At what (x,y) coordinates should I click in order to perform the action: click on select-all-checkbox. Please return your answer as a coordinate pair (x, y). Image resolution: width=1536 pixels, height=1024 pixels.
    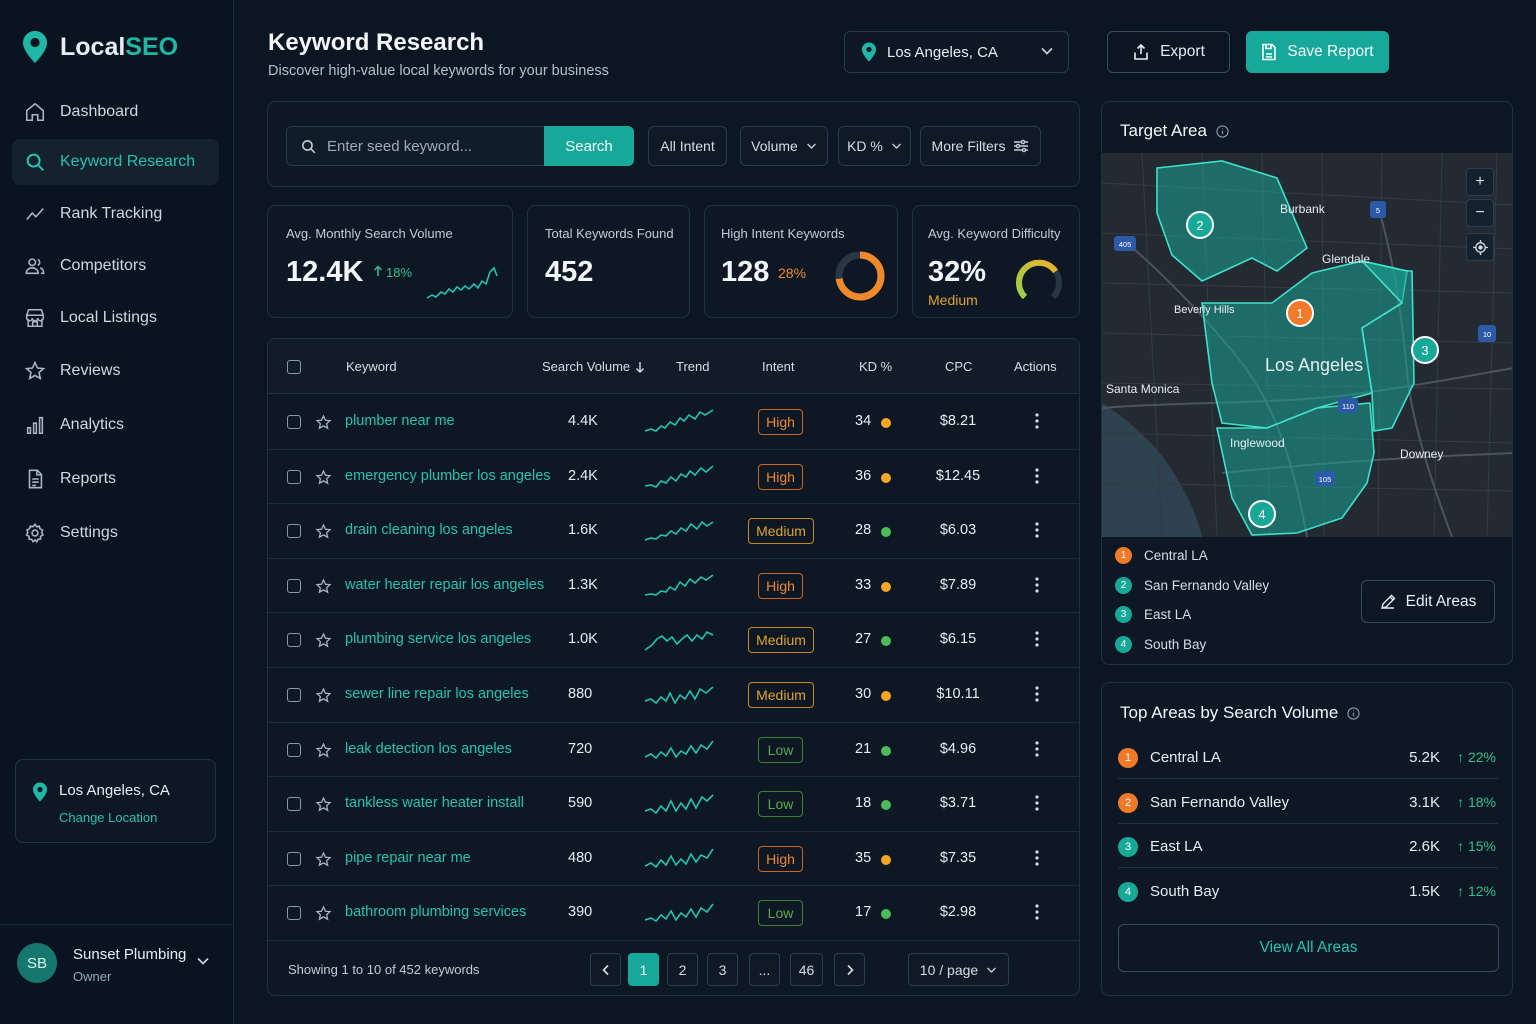
    Looking at the image, I should click on (294, 367).